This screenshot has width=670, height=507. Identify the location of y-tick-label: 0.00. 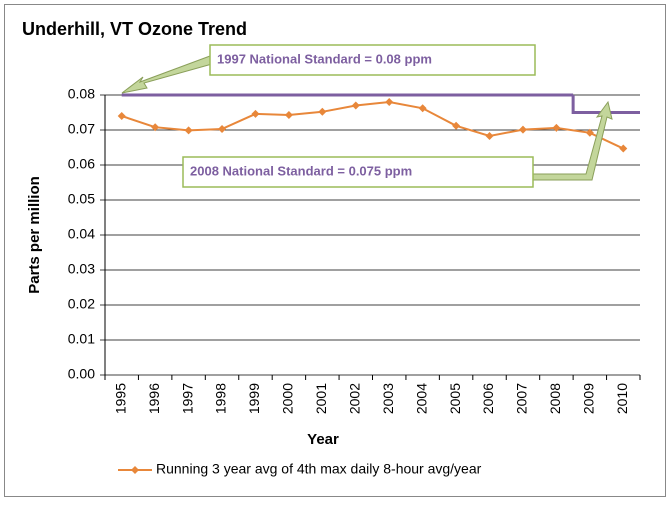
(81, 374).